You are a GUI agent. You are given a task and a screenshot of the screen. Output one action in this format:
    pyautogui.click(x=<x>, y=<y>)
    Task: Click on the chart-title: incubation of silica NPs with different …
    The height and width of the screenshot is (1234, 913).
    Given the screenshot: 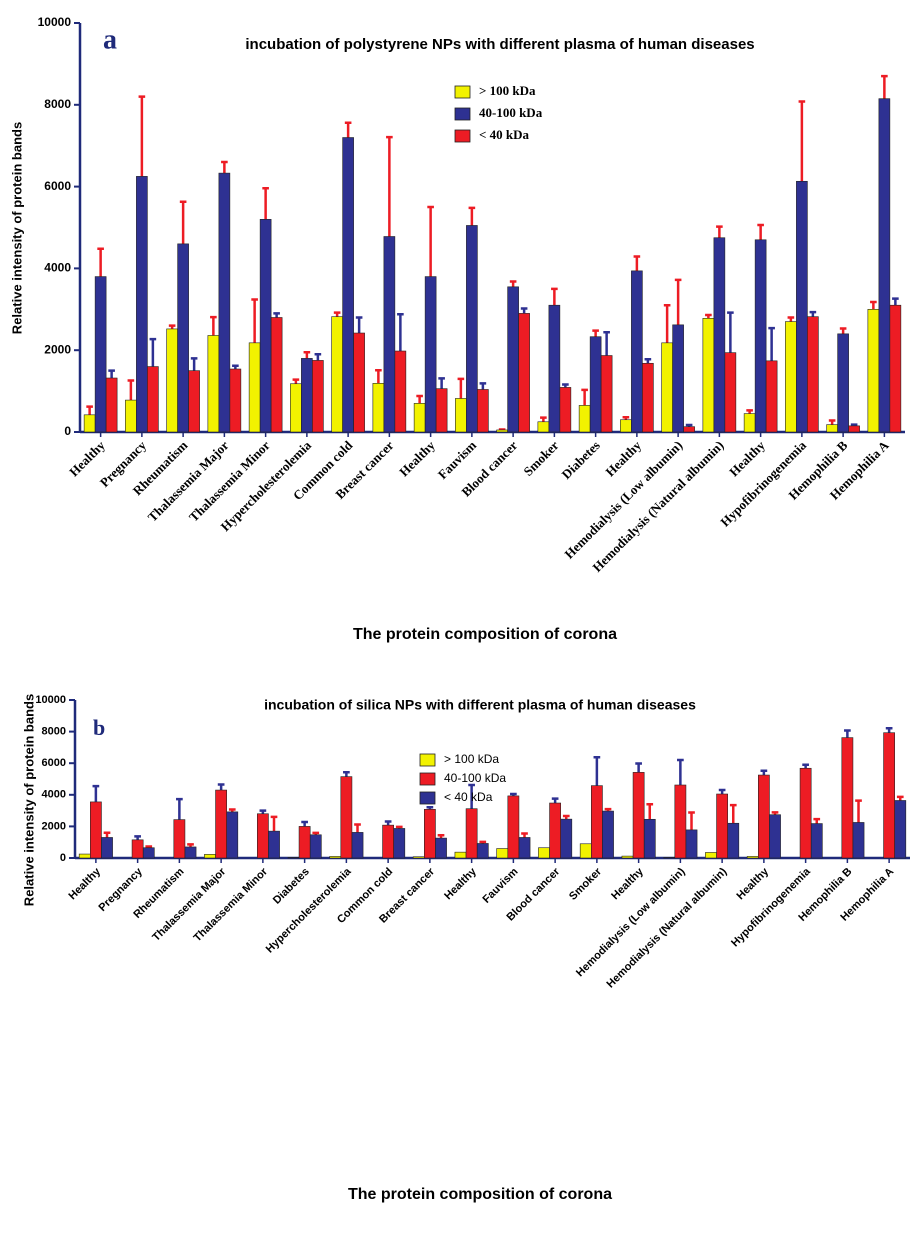 What is the action you would take?
    pyautogui.click(x=480, y=705)
    